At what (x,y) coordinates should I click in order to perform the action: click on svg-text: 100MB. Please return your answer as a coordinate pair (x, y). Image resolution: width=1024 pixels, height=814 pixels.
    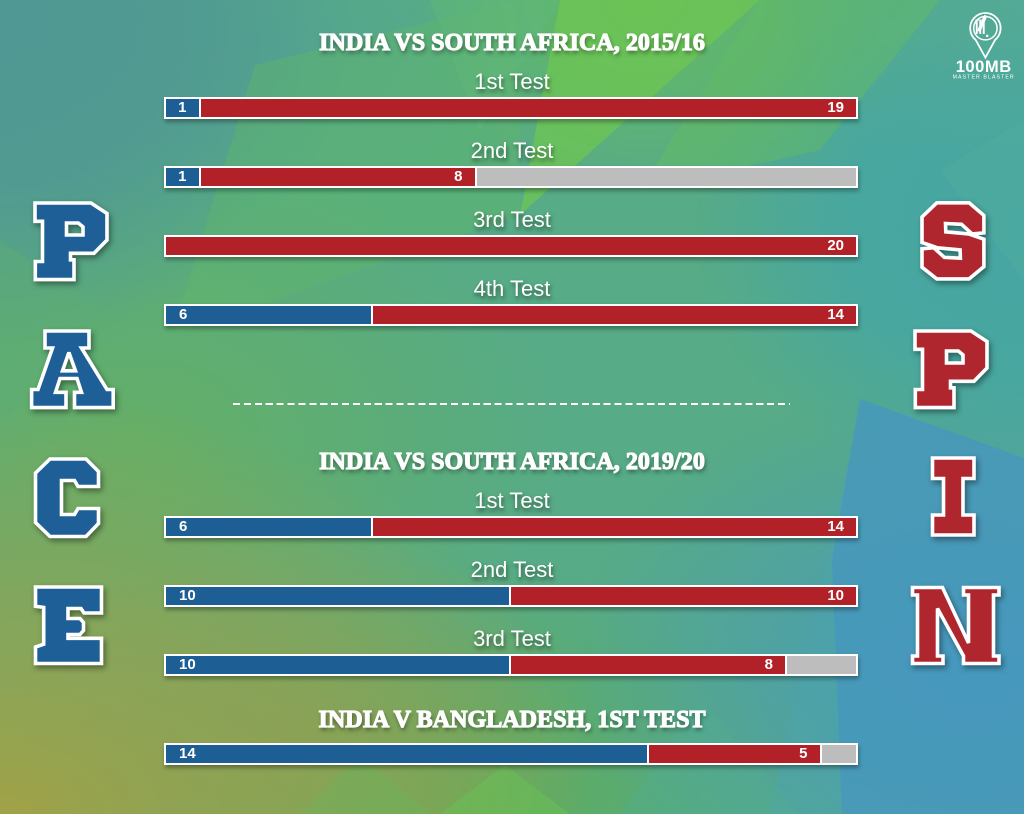
    Looking at the image, I should click on (984, 66).